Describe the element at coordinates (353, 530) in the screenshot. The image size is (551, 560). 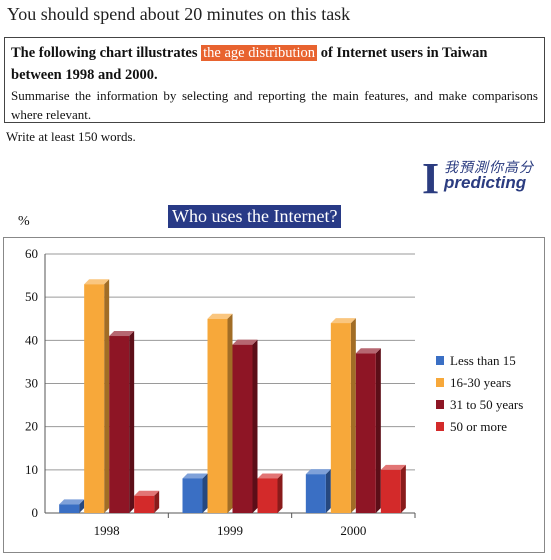
I see `x-tick-label: 2000` at that location.